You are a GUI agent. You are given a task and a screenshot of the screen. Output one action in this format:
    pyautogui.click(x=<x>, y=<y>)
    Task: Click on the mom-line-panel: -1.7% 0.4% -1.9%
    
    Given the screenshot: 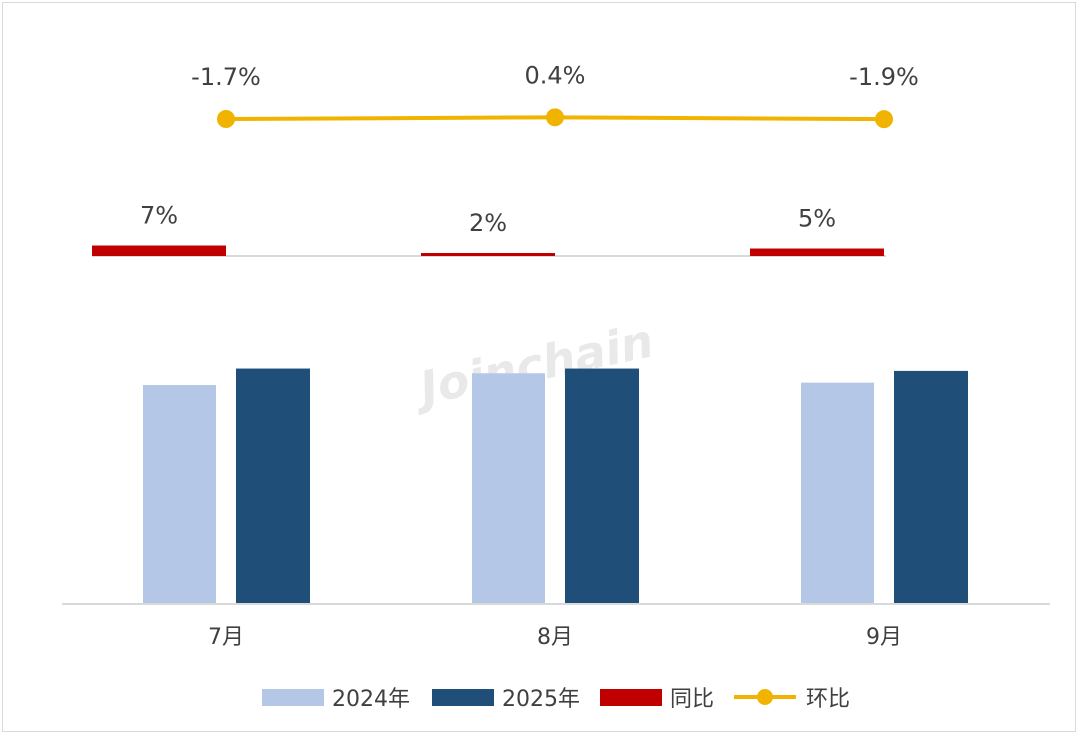 What is the action you would take?
    pyautogui.click(x=555, y=95)
    